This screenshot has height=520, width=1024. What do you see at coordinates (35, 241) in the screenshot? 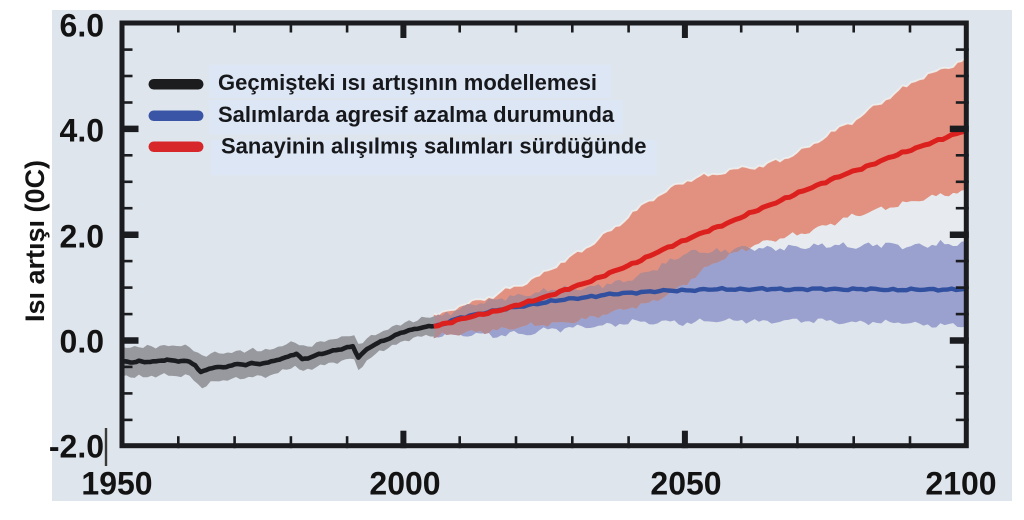
I see `svg-text: Isı artışı (0C)` at bounding box center [35, 241].